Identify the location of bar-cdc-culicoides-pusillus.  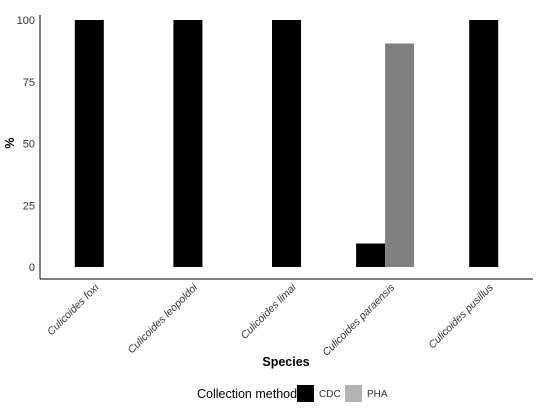
(484, 143).